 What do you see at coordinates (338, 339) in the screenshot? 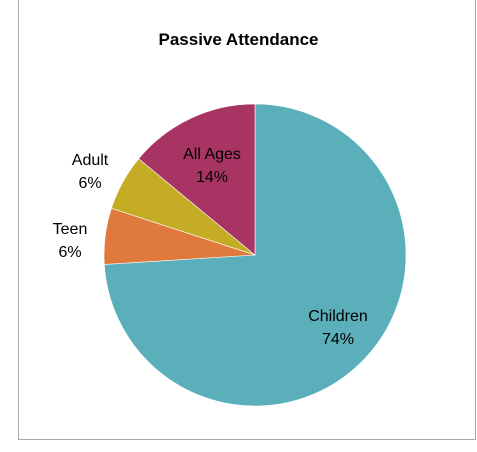
I see `slice-percent: 74%` at bounding box center [338, 339].